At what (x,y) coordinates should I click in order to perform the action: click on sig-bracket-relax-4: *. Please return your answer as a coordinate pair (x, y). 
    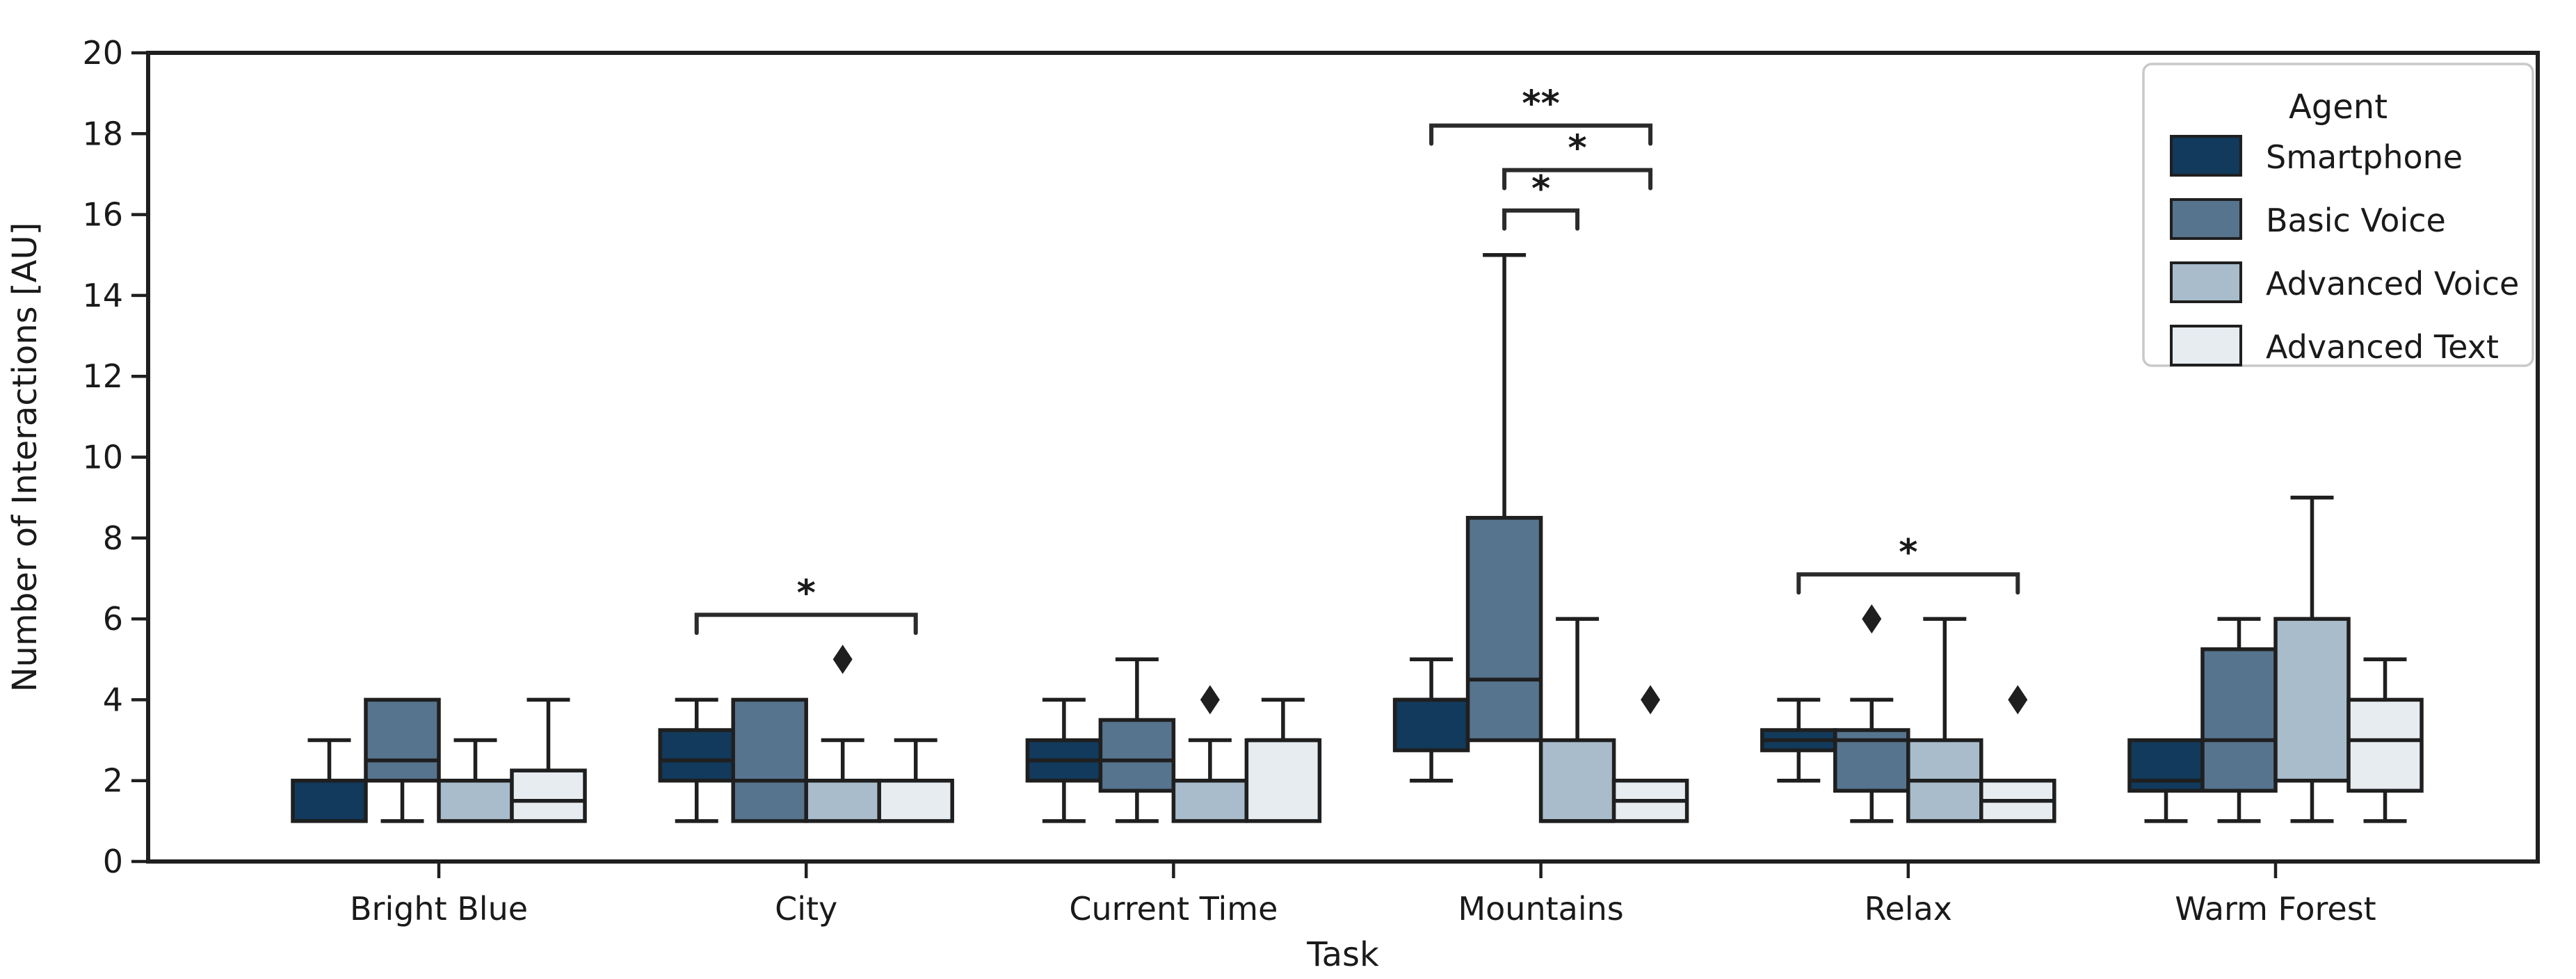
    Looking at the image, I should click on (1908, 563).